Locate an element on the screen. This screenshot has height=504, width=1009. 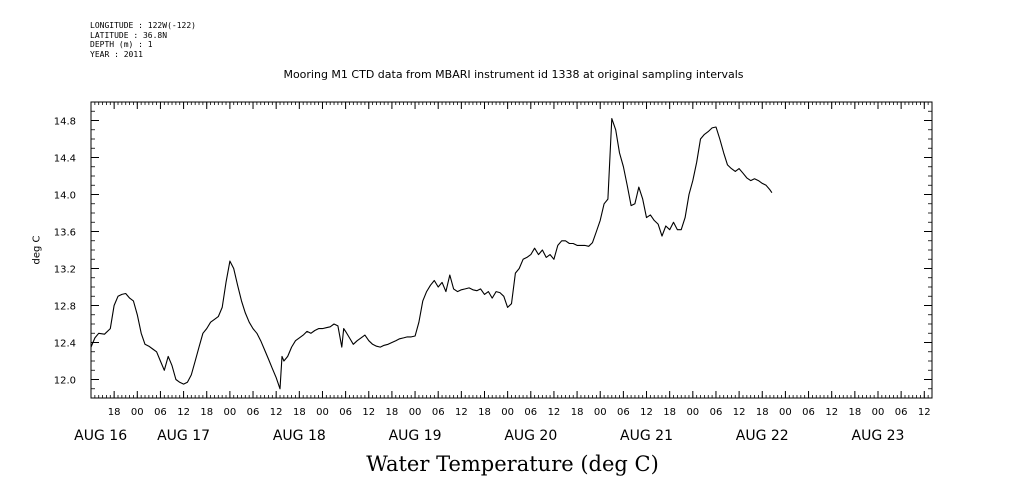
y-tick-label: 12.4 is located at coordinates (65, 344).